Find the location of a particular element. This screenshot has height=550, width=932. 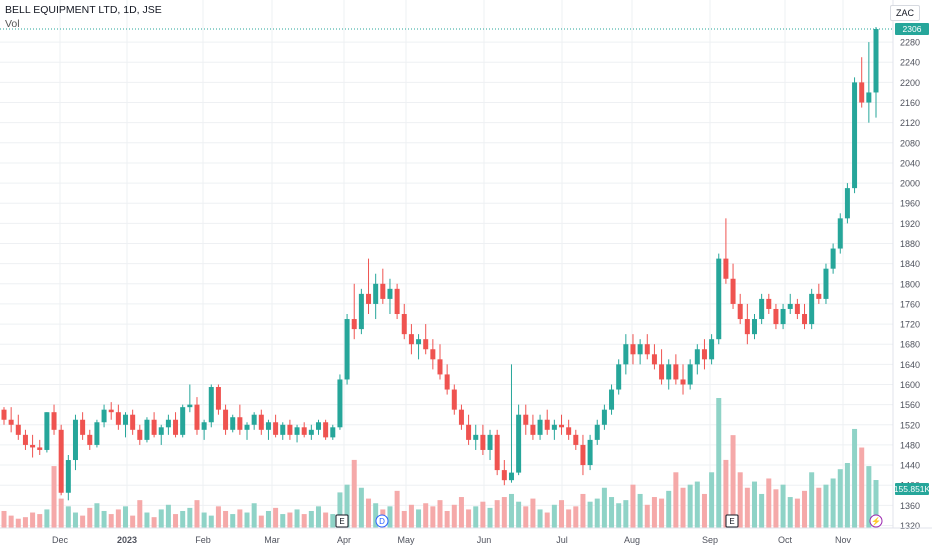

marker-letter: ⚡ is located at coordinates (876, 521).